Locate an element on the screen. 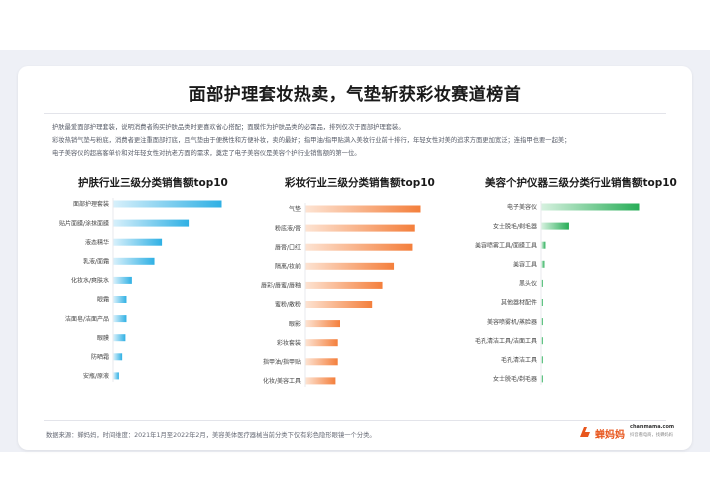 Image resolution: width=710 pixels, height=502 pixels. skincare-category-label: 液态精华 is located at coordinates (97, 242).